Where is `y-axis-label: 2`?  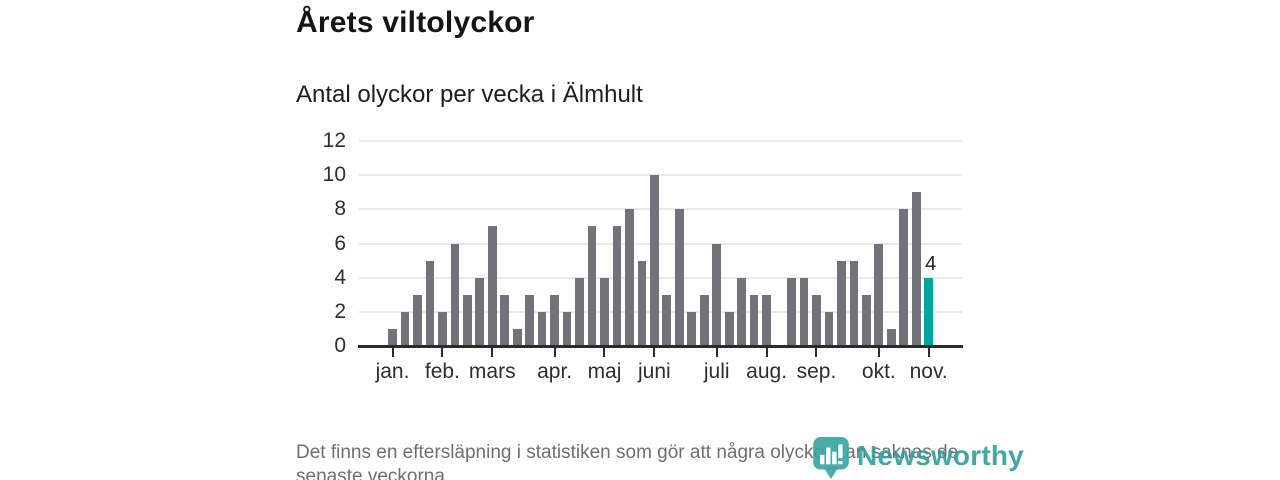 y-axis-label: 2 is located at coordinates (340, 311).